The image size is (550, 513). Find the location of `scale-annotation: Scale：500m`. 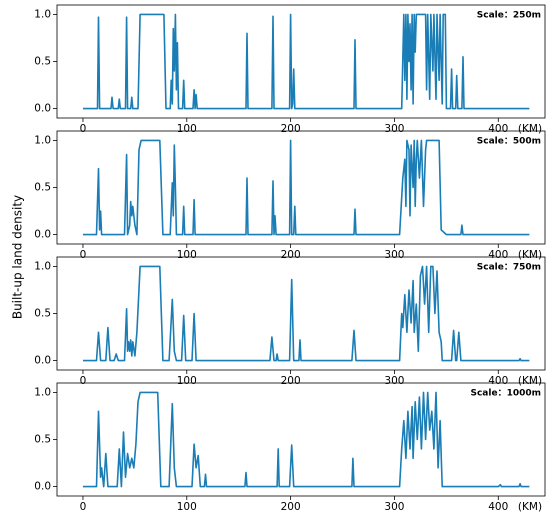

scale-annotation: Scale：500m is located at coordinates (509, 142).